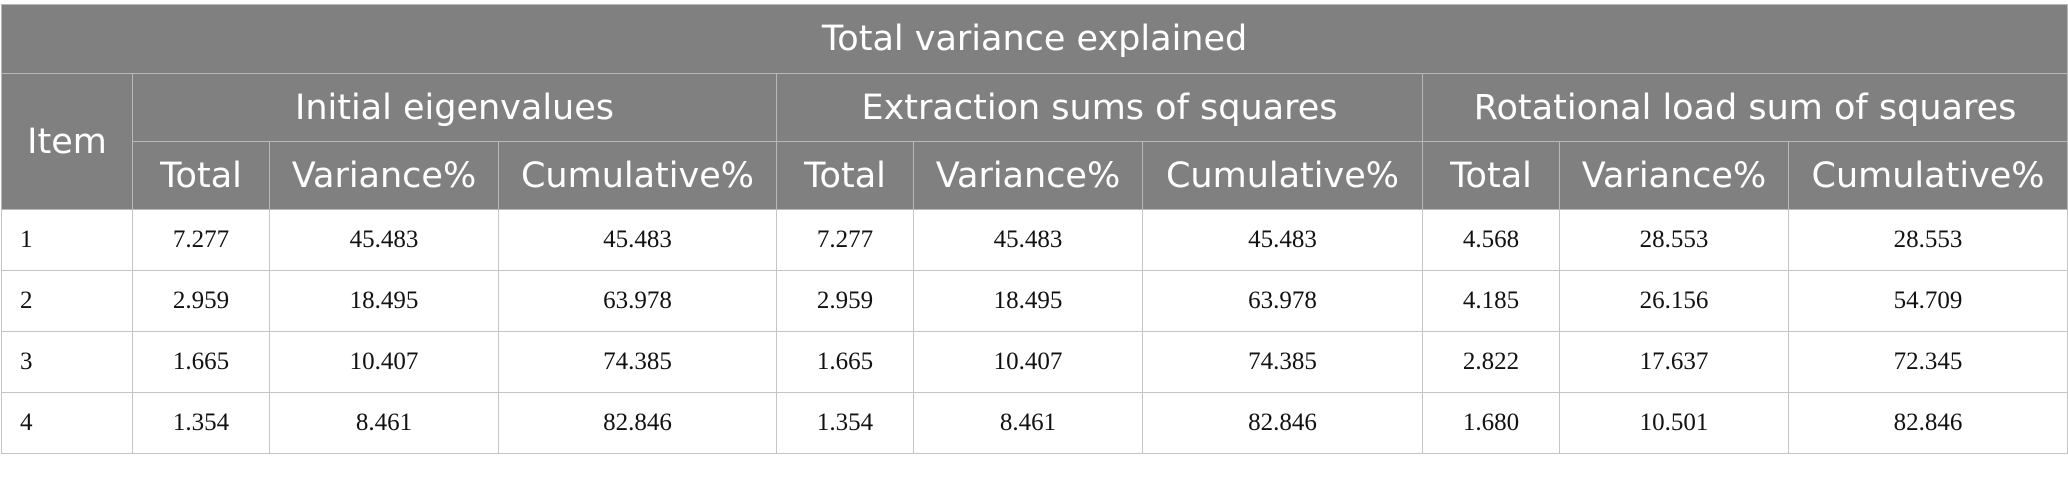 Image resolution: width=2068 pixels, height=477 pixels. What do you see at coordinates (1674, 301) in the screenshot?
I see `cell: 26.156` at bounding box center [1674, 301].